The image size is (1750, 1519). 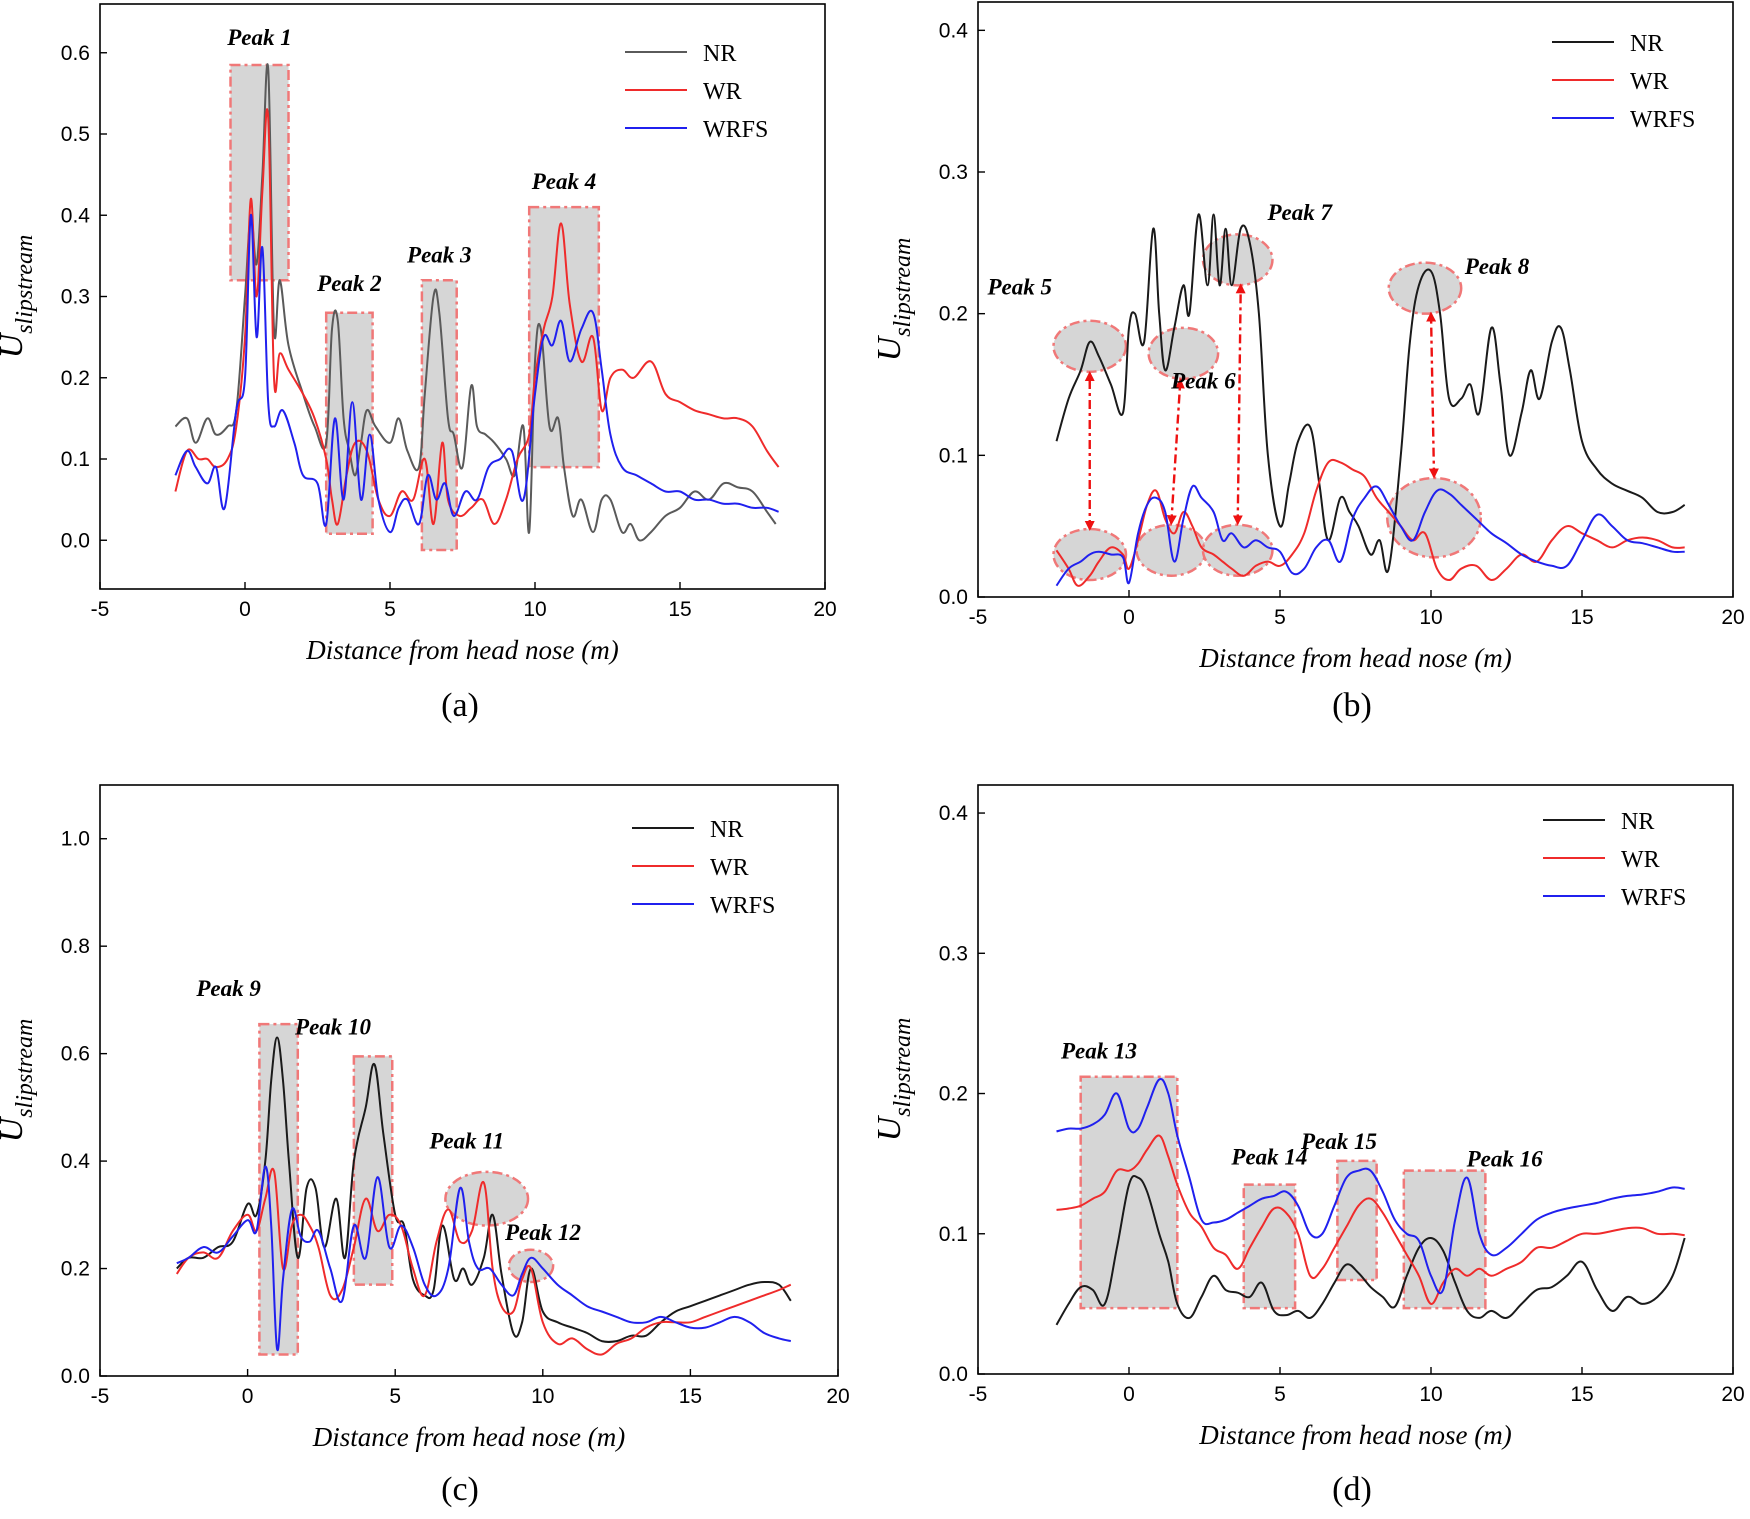 I want to click on y-tick-label: 0.8, so click(x=75, y=946).